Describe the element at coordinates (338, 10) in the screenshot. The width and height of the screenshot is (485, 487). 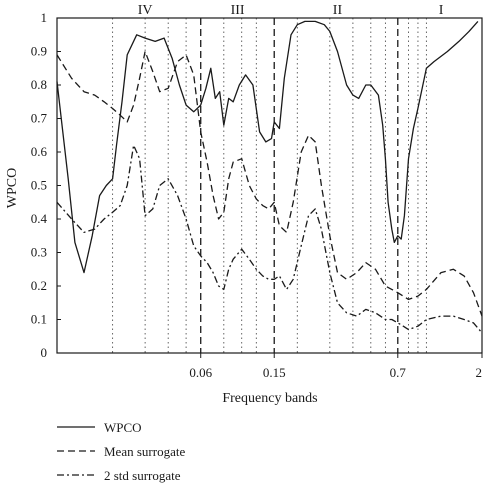
I see `band-label: II` at that location.